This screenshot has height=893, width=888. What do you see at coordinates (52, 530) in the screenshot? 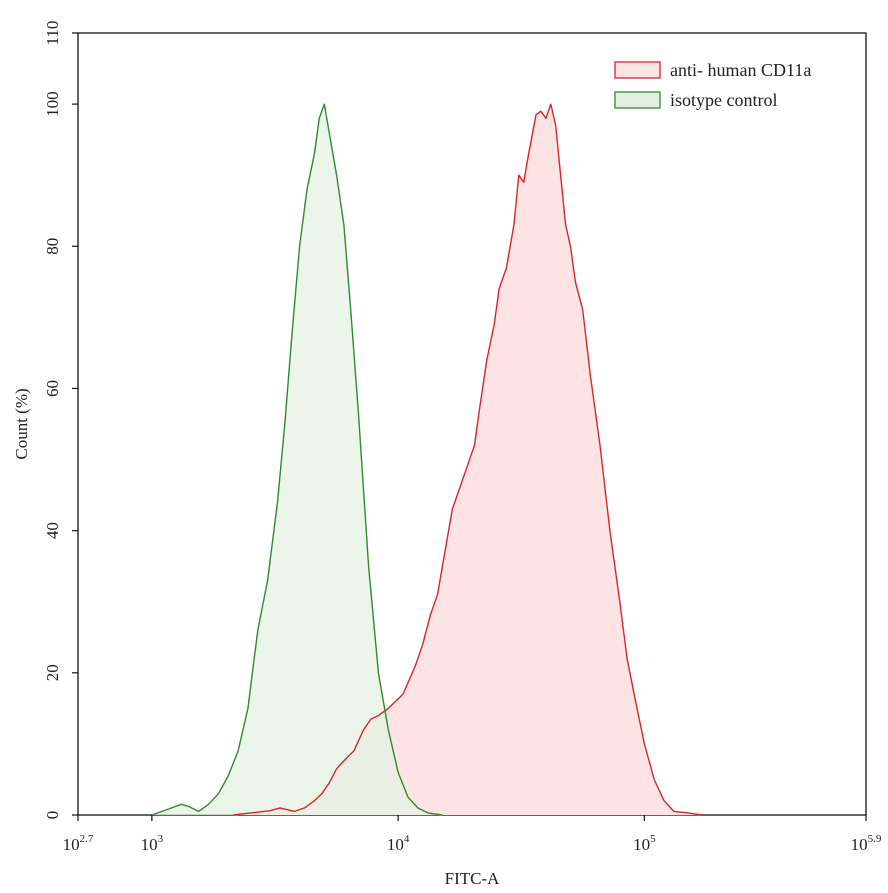
I see `y-tick-label: 40` at bounding box center [52, 530].